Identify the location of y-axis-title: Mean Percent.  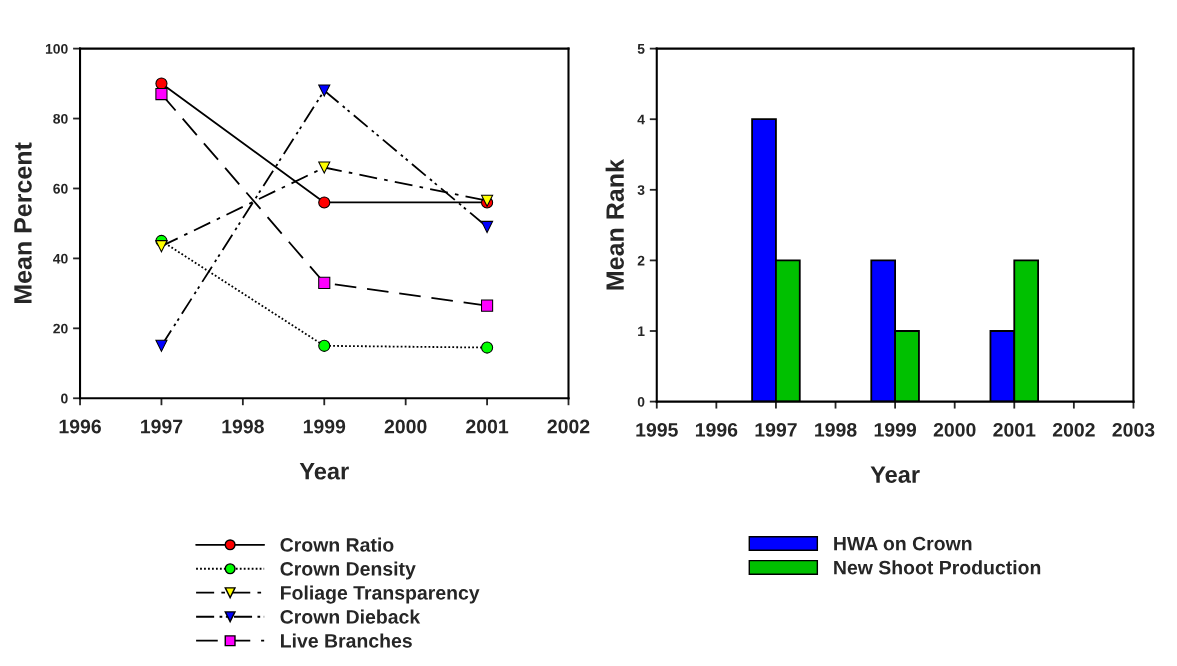
(23, 223).